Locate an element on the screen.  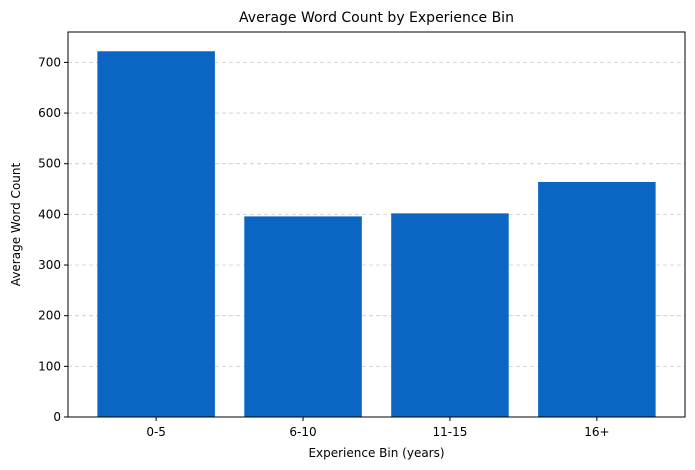
x-tick-label: 11-15 is located at coordinates (450, 432).